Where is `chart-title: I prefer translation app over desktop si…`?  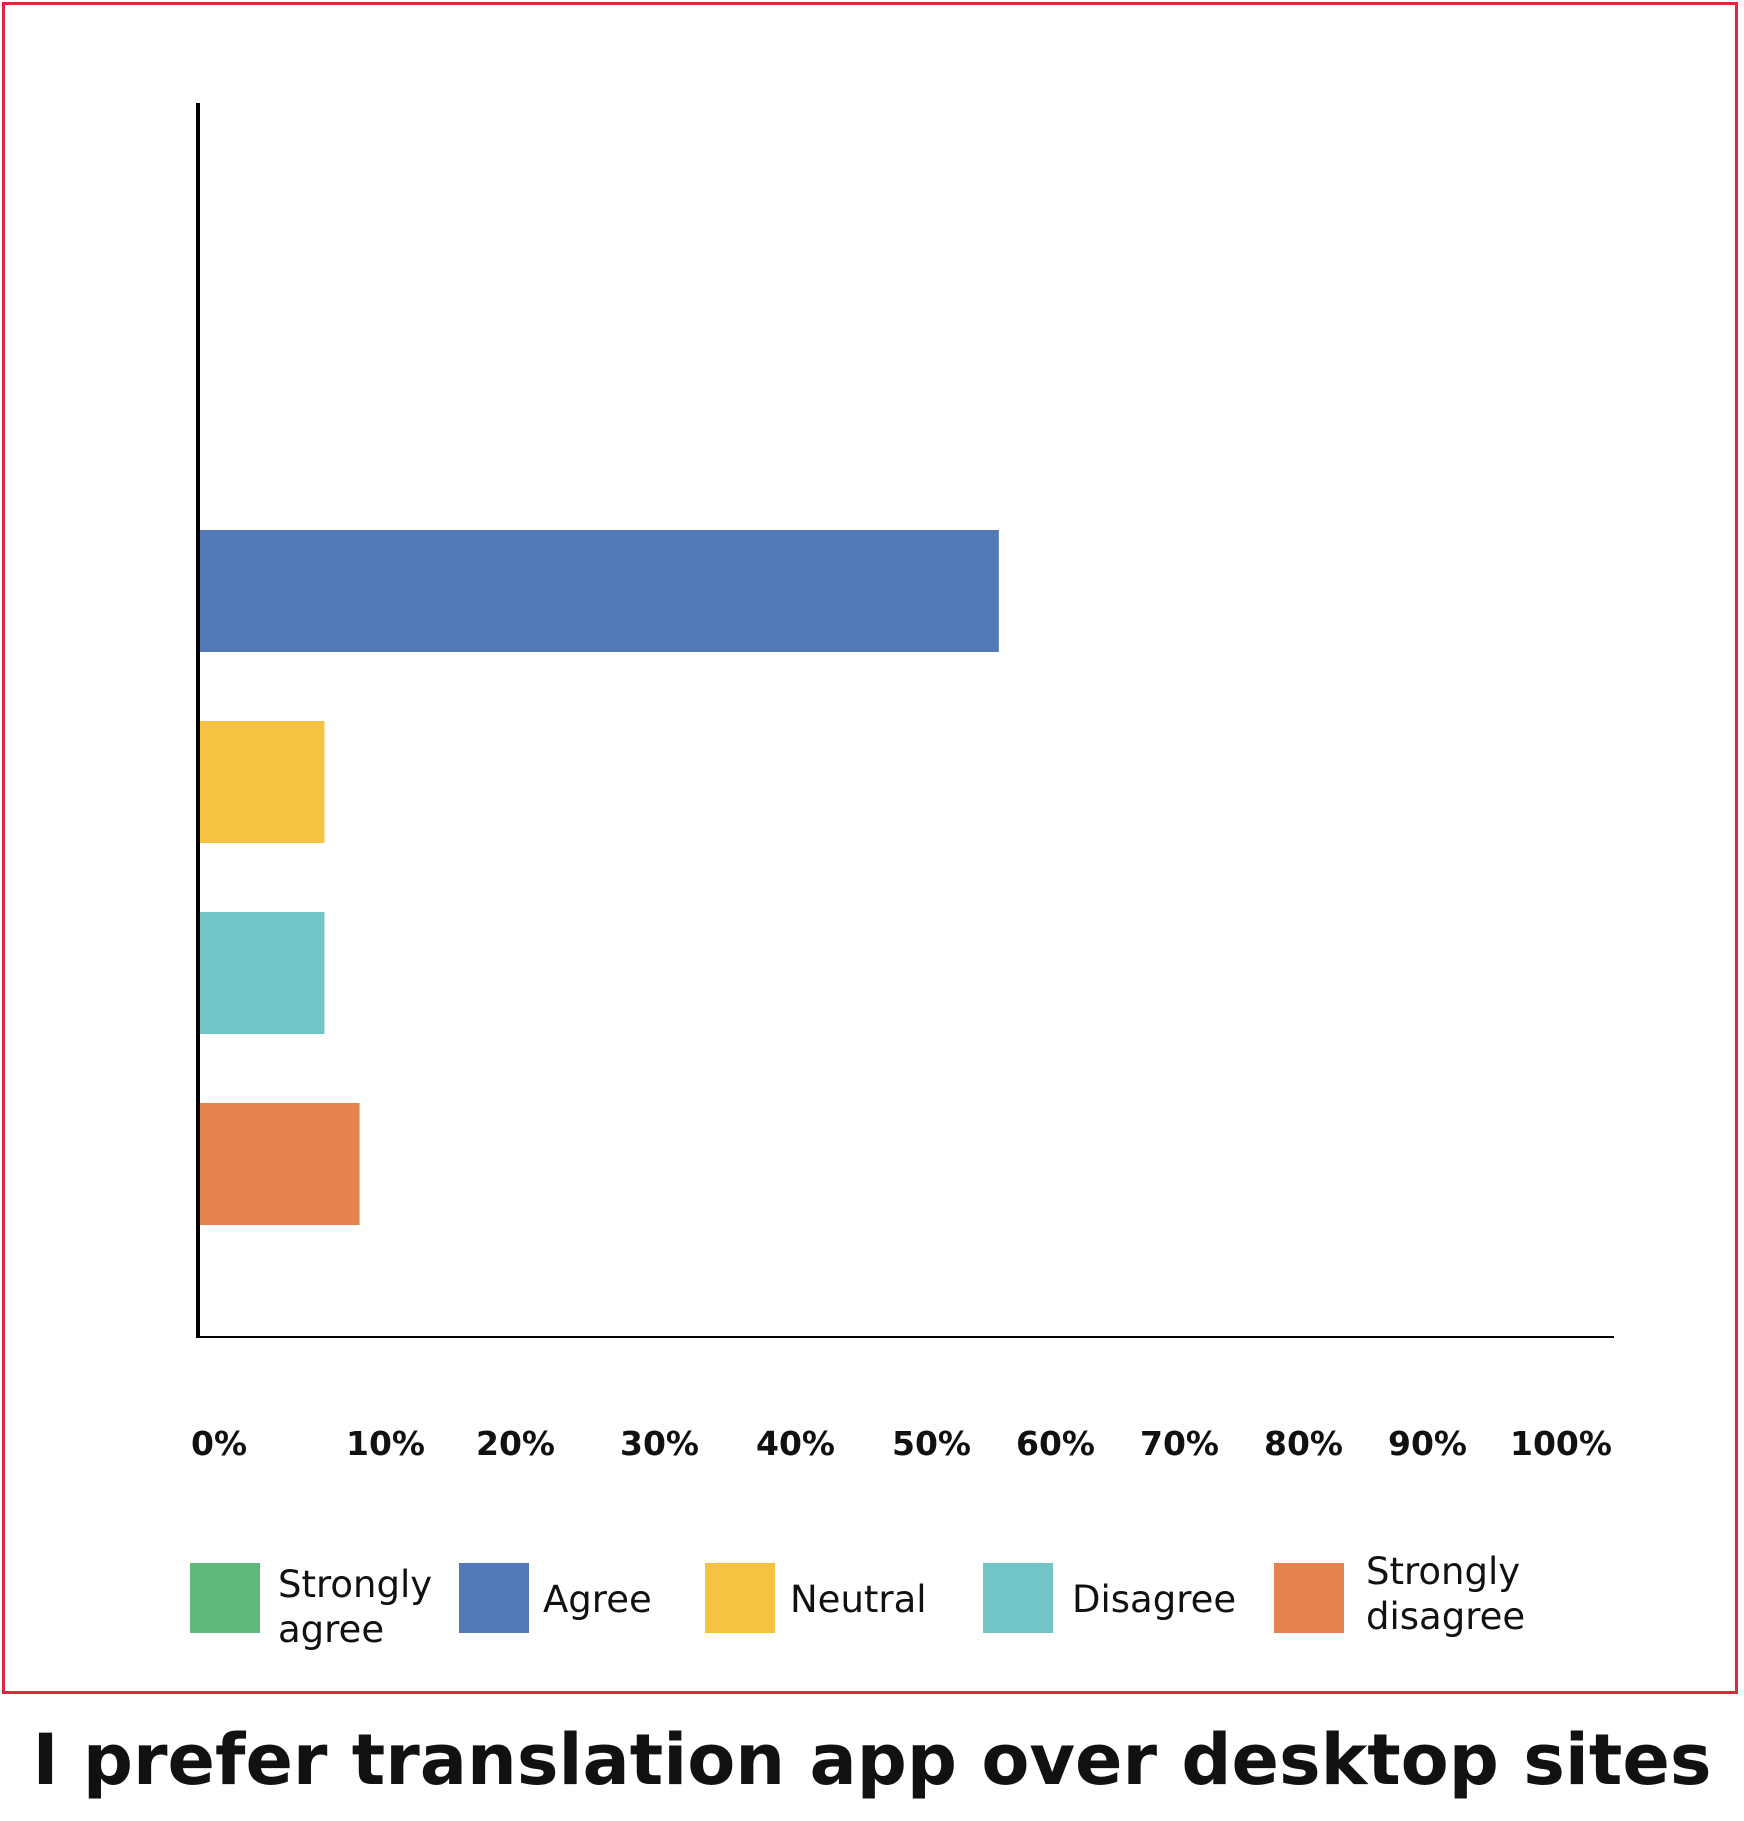 chart-title: I prefer translation app over desktop si… is located at coordinates (872, 1760).